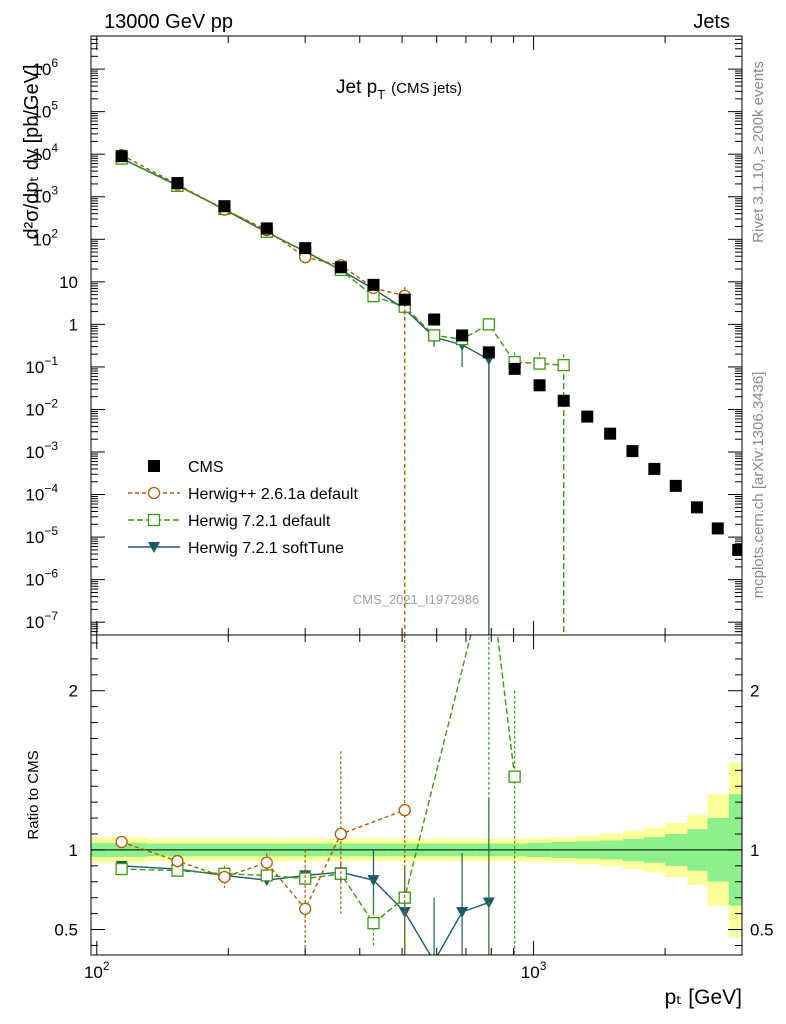 The height and width of the screenshot is (1024, 786). Describe the element at coordinates (154, 466) in the screenshot. I see `legend-marker-cms` at that location.